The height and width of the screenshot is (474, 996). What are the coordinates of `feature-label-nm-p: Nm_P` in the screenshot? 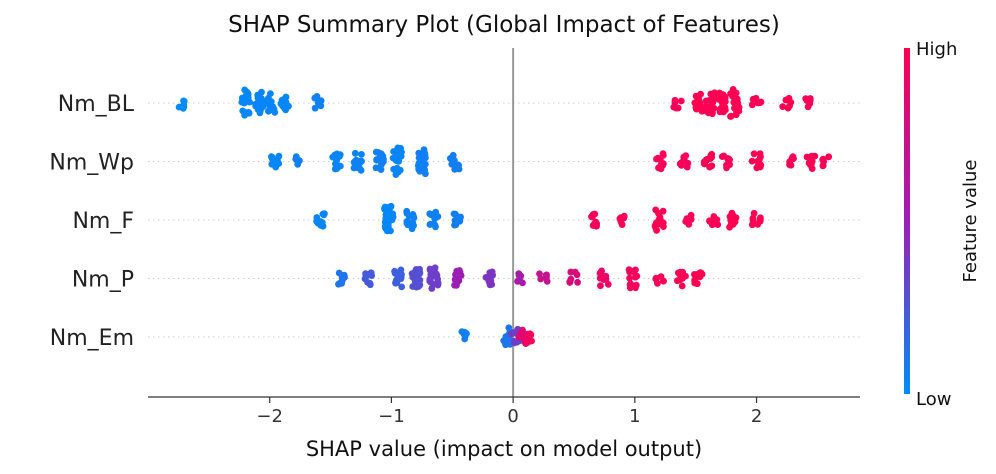 It's located at (103, 280).